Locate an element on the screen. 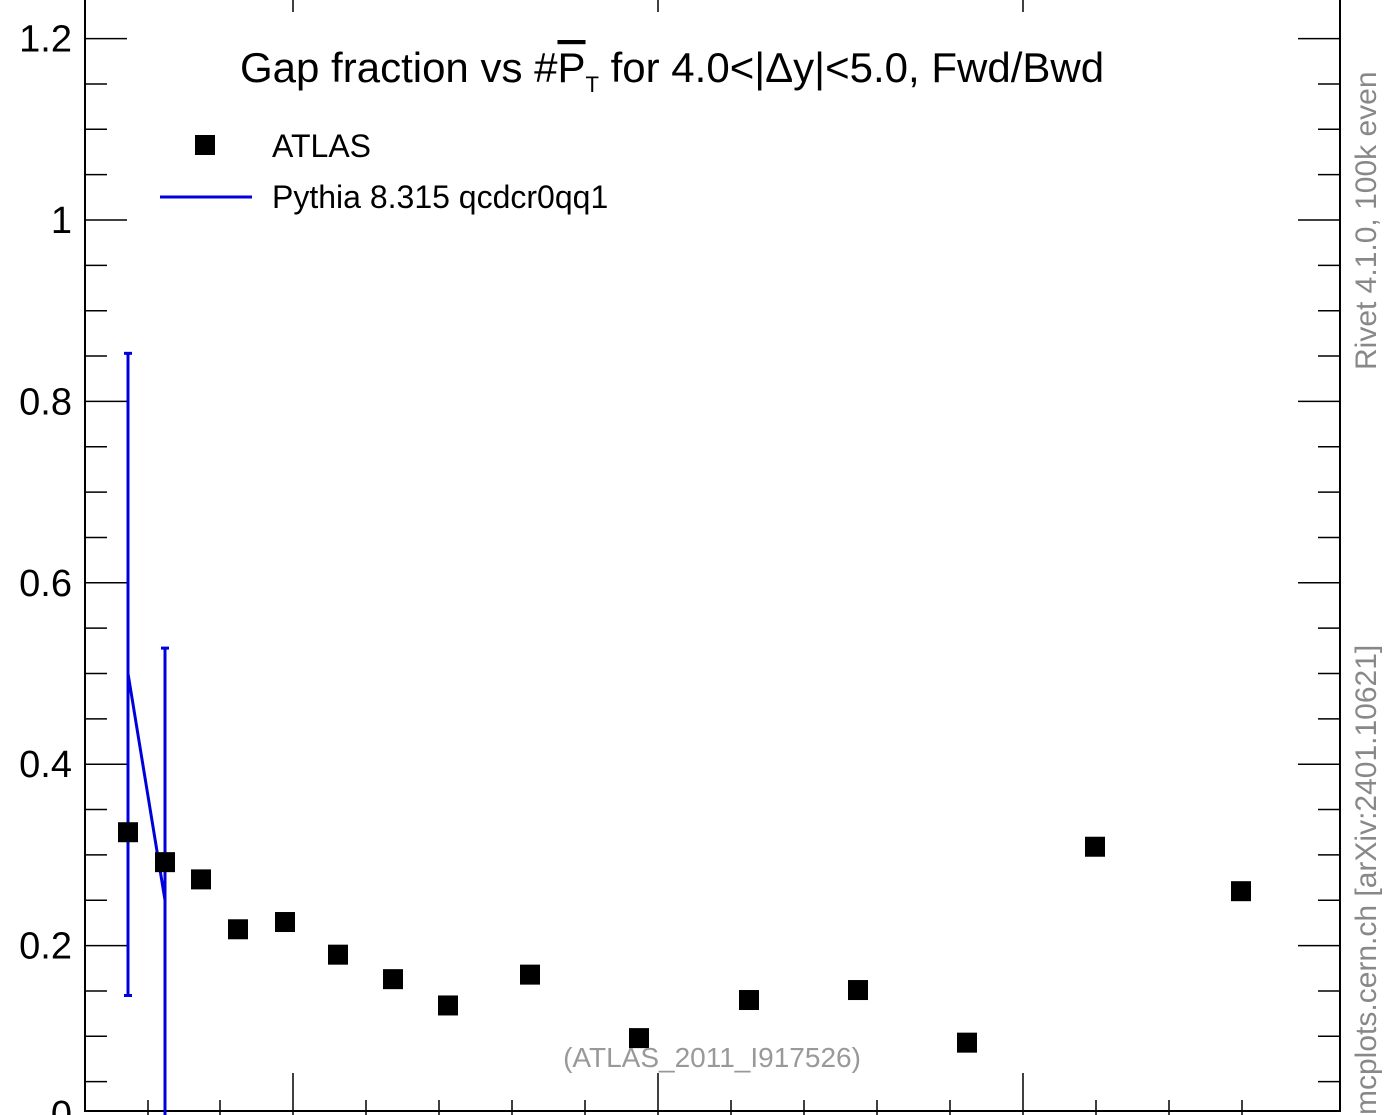 This screenshot has width=1385, height=1115. pythia-series is located at coordinates (146, 733).